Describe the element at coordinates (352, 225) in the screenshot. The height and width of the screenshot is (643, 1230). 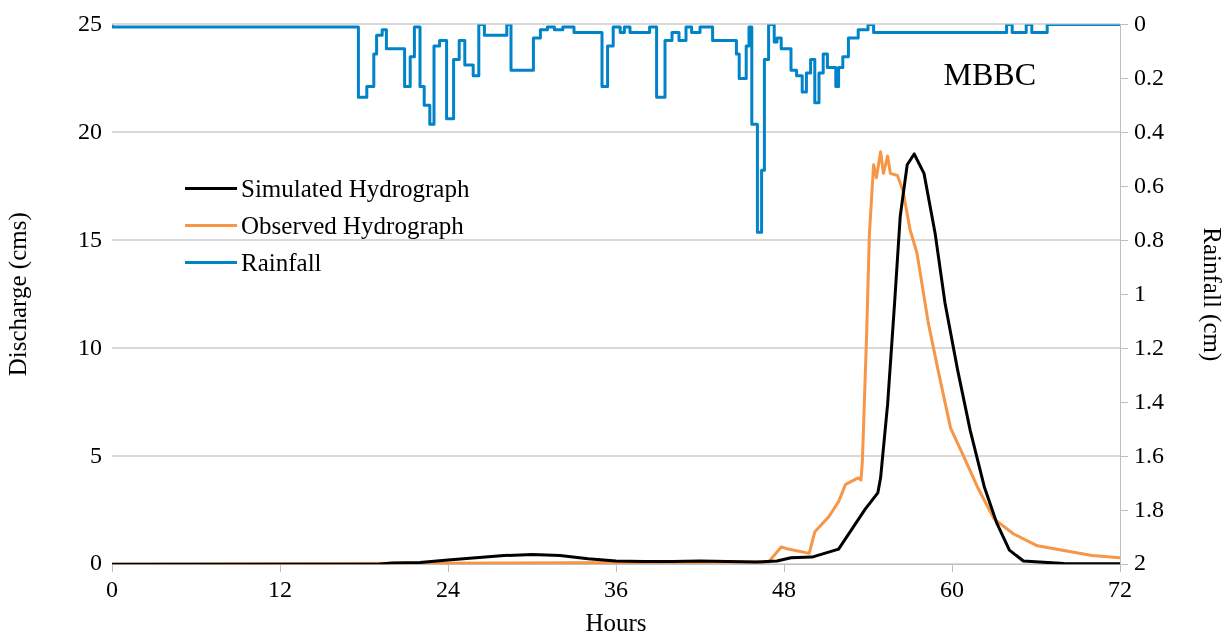
I see `legend-label: Observed Hydrograph` at that location.